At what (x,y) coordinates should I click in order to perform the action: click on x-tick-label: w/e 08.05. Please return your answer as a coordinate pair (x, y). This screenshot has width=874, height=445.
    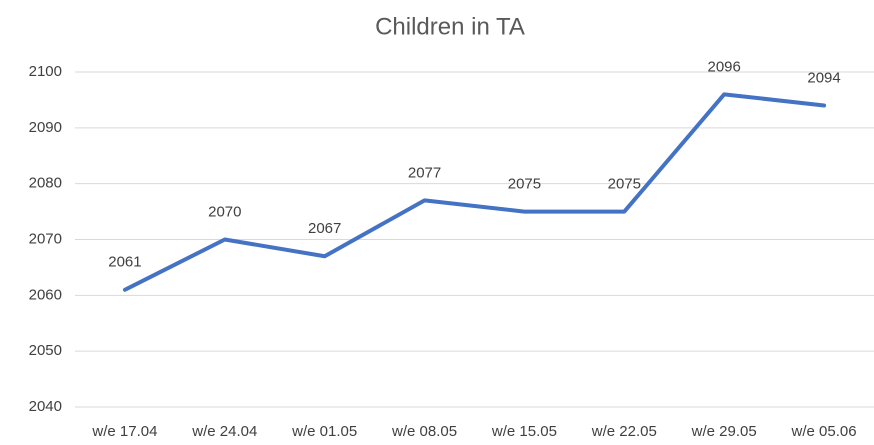
    Looking at the image, I should click on (424, 431).